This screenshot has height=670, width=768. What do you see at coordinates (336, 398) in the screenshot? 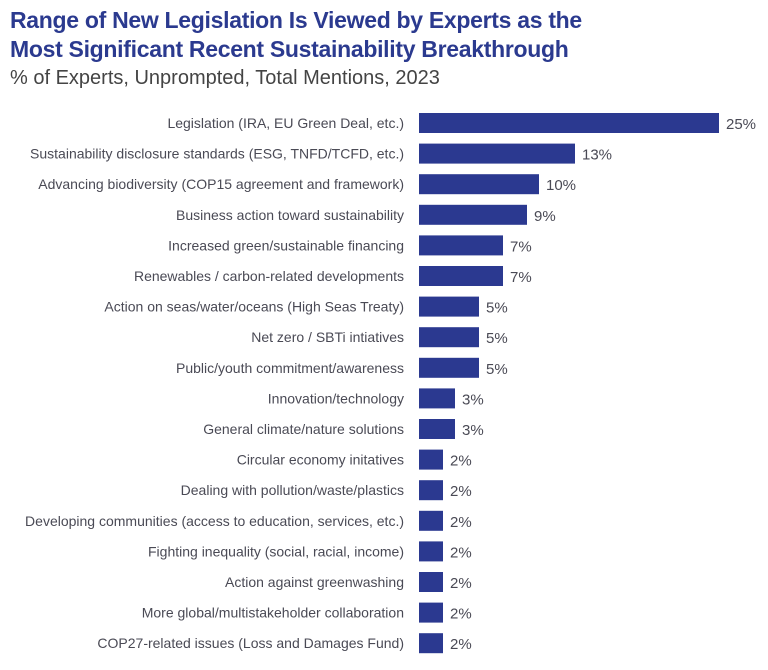
I see `category-label: Innovation/technology` at bounding box center [336, 398].